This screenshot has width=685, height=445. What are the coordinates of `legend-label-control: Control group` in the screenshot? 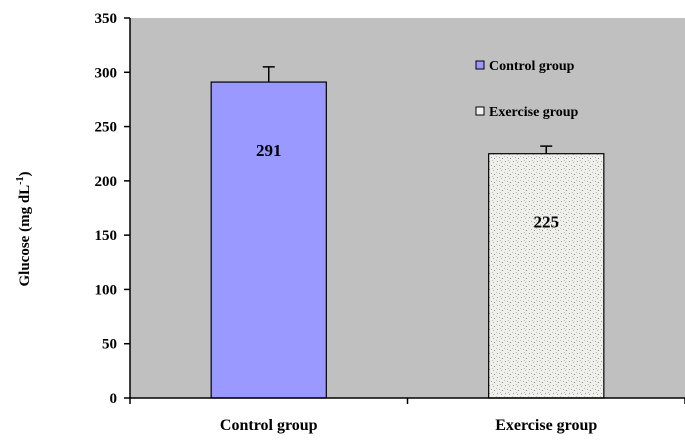 It's located at (532, 66).